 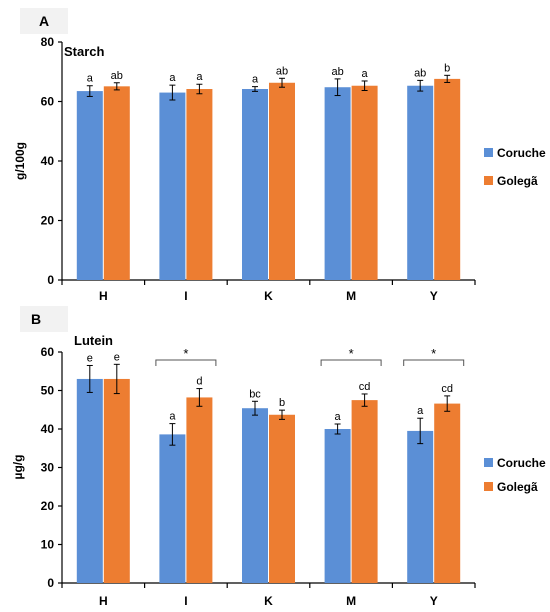 I want to click on y-axis-label: µg/g, so click(x=18, y=467).